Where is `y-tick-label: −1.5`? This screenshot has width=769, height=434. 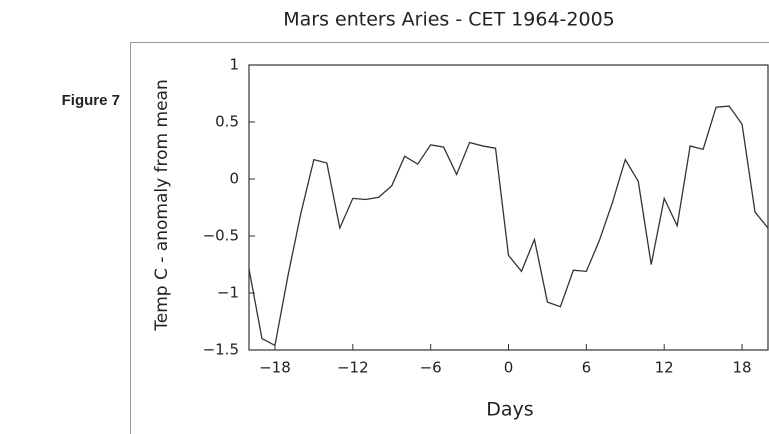 y-tick-label: −1.5 is located at coordinates (221, 350).